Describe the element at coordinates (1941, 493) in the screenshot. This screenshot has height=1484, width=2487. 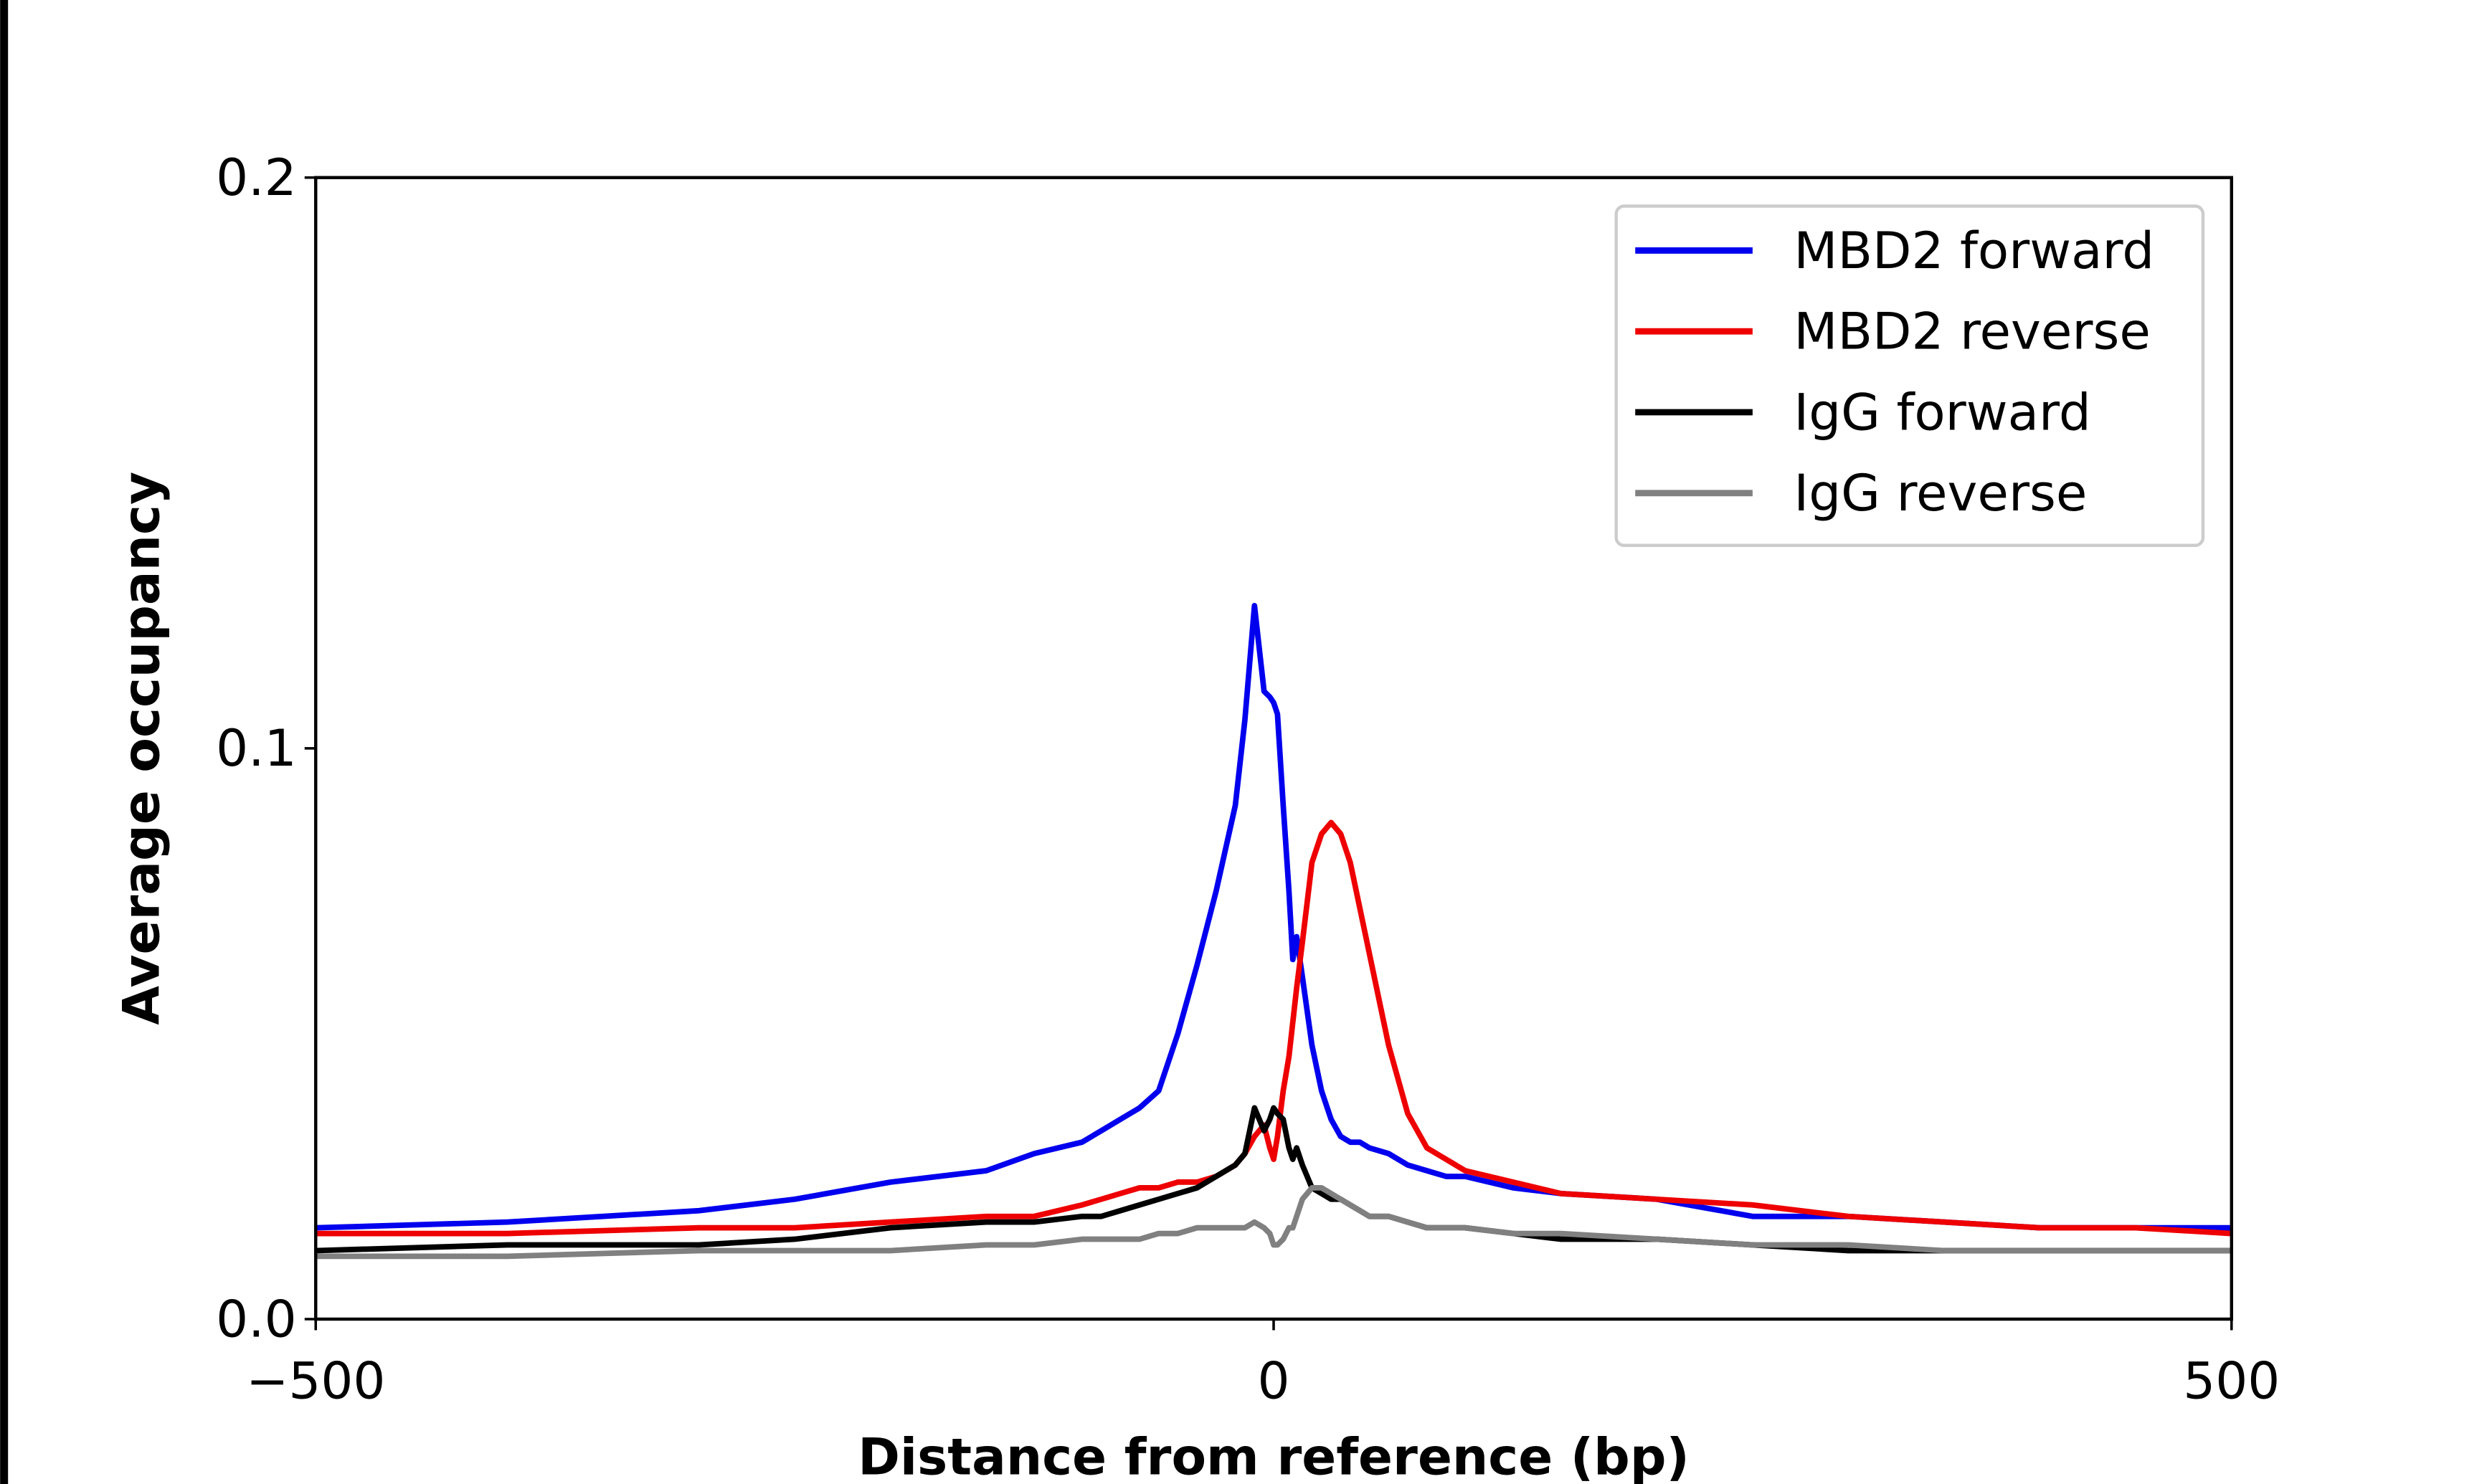
I see `legend-label: IgG reverse` at that location.